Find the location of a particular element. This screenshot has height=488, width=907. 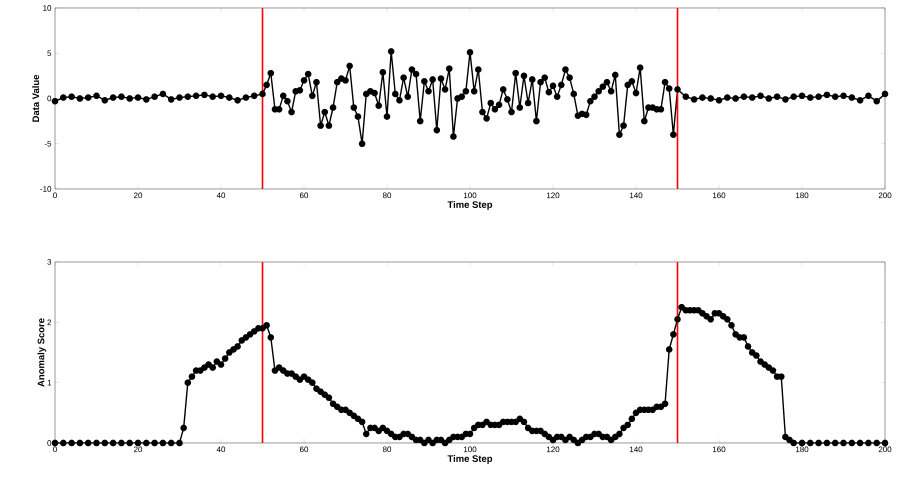

y-axis-title: Anomaly Score is located at coordinates (41, 352).